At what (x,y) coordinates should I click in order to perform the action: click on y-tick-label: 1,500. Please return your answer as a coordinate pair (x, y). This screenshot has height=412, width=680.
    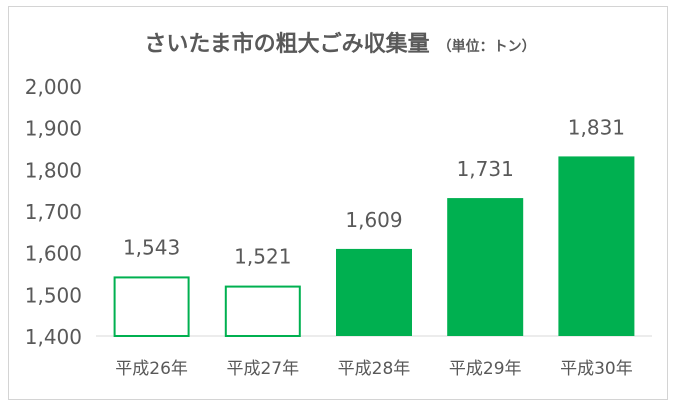
    Looking at the image, I should click on (53, 295).